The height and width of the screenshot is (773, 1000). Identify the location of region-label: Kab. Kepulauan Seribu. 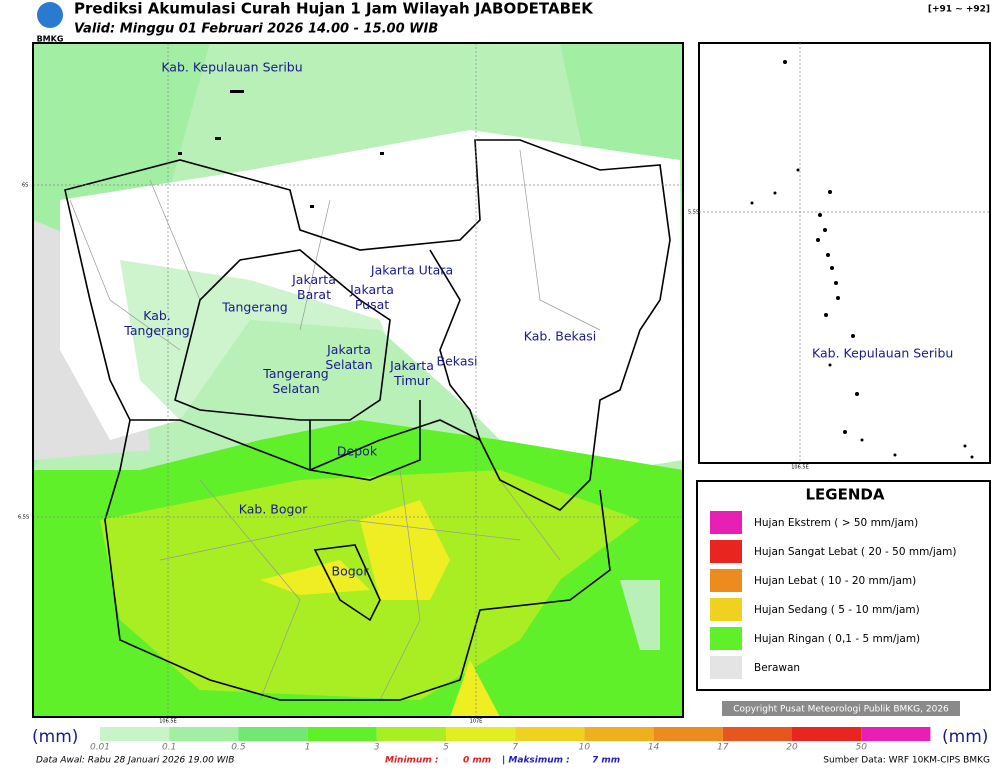
(231, 67).